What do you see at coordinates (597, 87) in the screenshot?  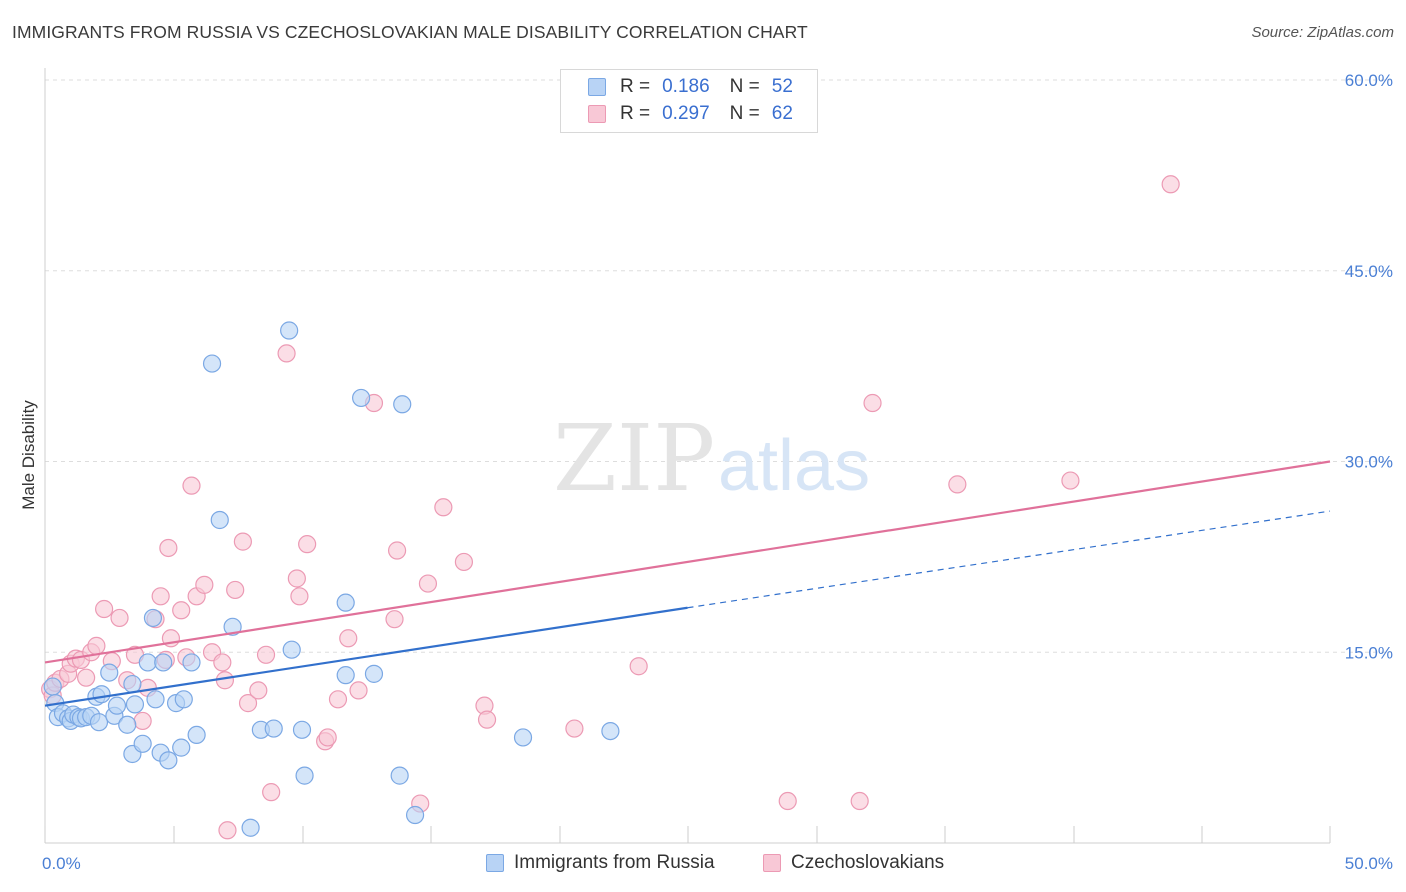 I see `legend-swatch-russia` at bounding box center [597, 87].